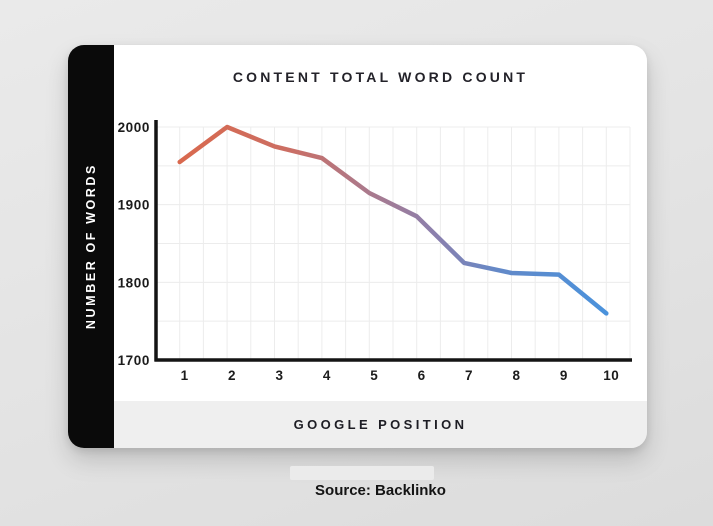 This screenshot has height=526, width=713. I want to click on x-tick-label: 3, so click(279, 375).